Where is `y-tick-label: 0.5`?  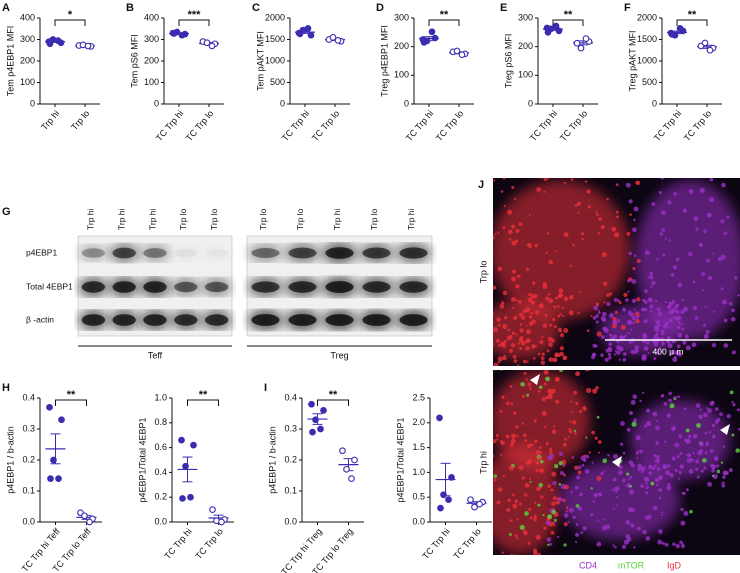 y-tick-label: 0.5 is located at coordinates (418, 497).